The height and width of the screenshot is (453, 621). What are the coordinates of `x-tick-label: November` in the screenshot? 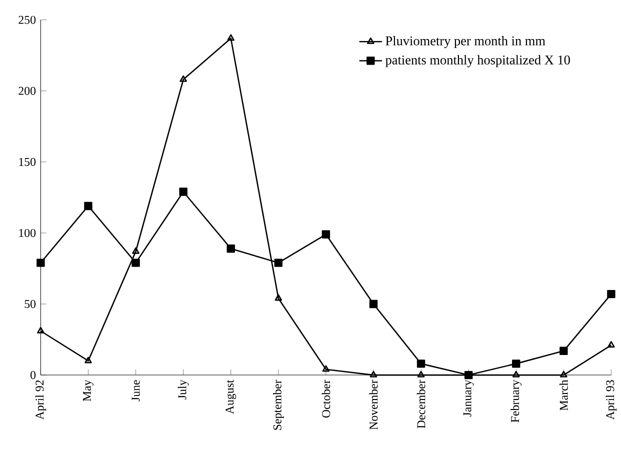 It's located at (373, 405).